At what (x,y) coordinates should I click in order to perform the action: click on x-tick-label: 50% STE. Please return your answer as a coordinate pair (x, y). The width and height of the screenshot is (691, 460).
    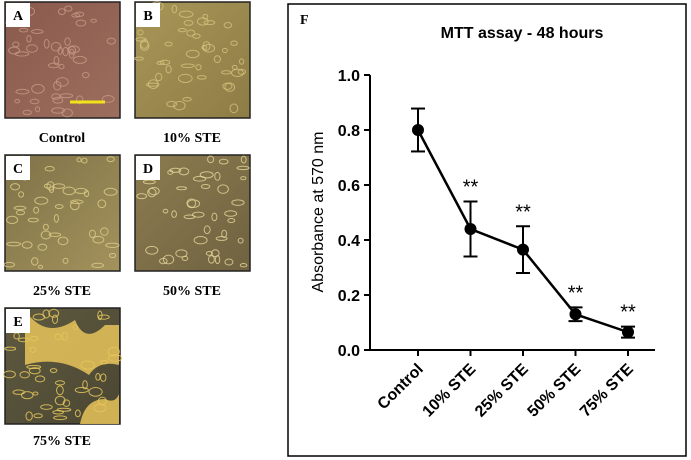
    Looking at the image, I should click on (555, 391).